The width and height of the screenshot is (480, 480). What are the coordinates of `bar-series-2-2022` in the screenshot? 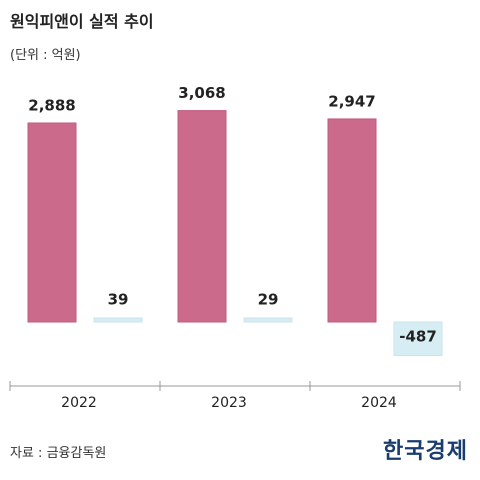 It's located at (118, 320).